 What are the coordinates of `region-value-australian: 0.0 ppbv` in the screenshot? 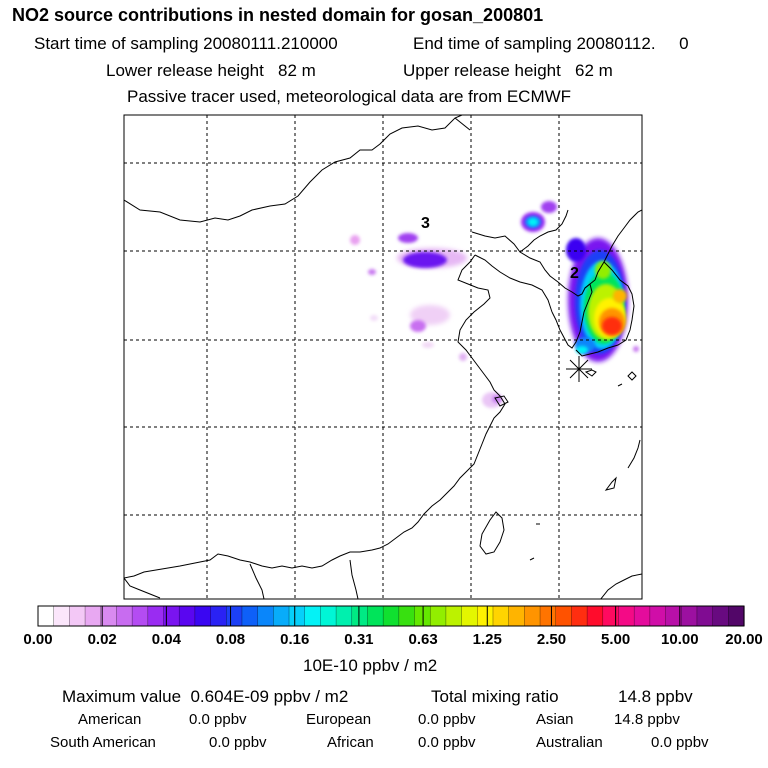 It's located at (680, 742).